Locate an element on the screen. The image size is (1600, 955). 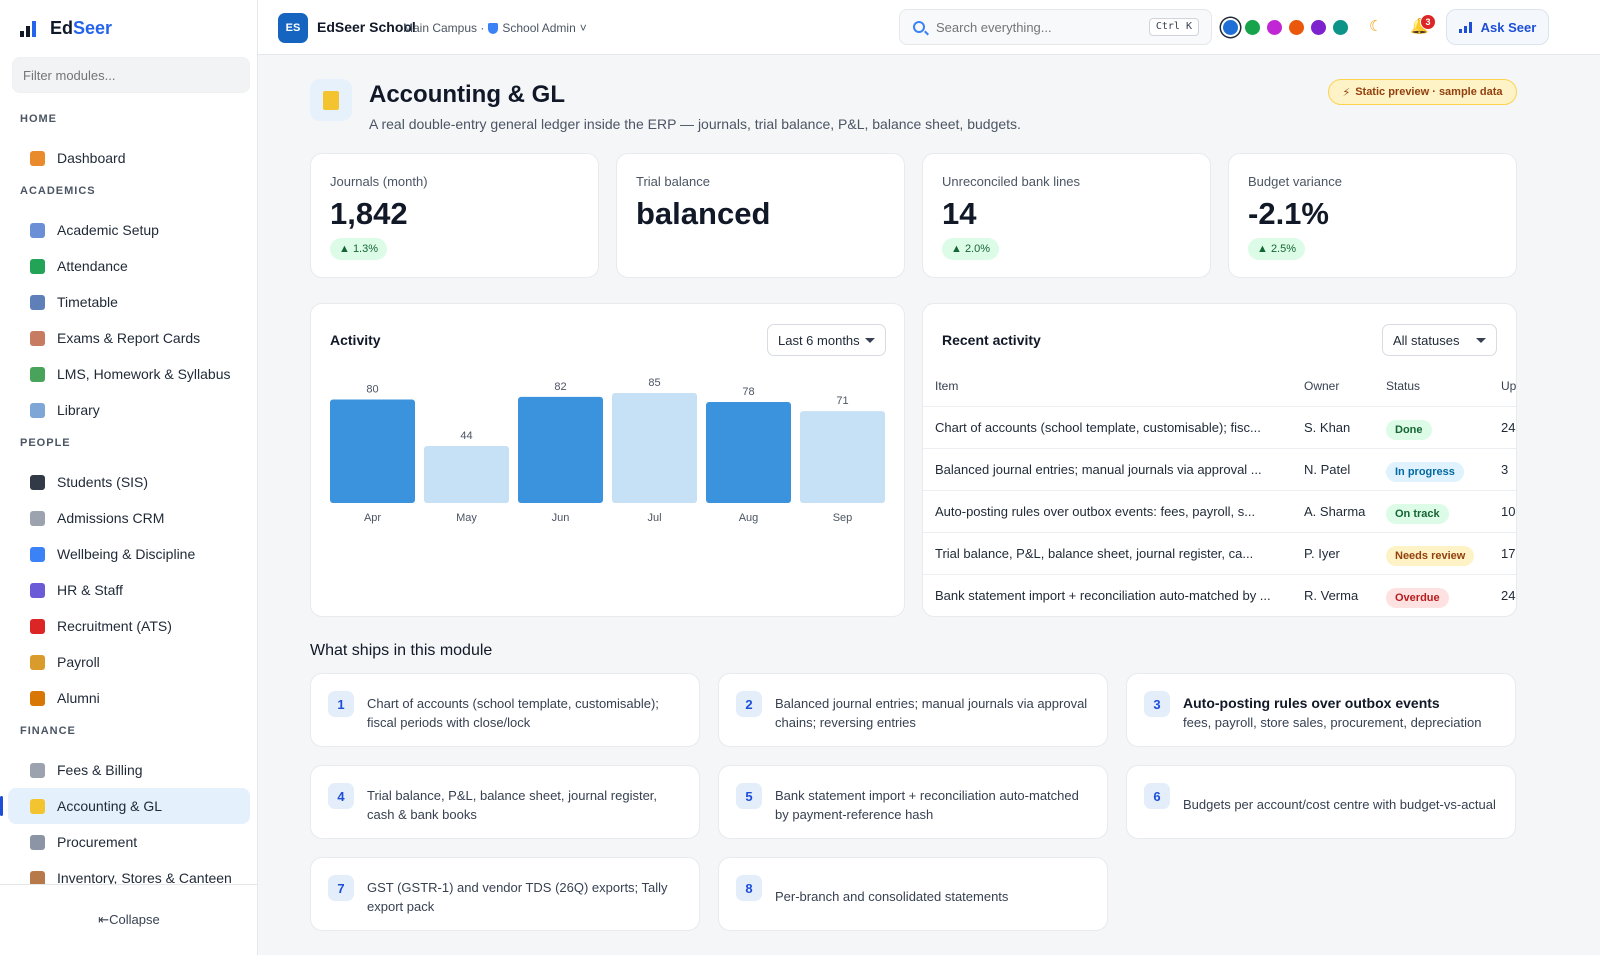
global-search: Ctrl K is located at coordinates (1055, 27).